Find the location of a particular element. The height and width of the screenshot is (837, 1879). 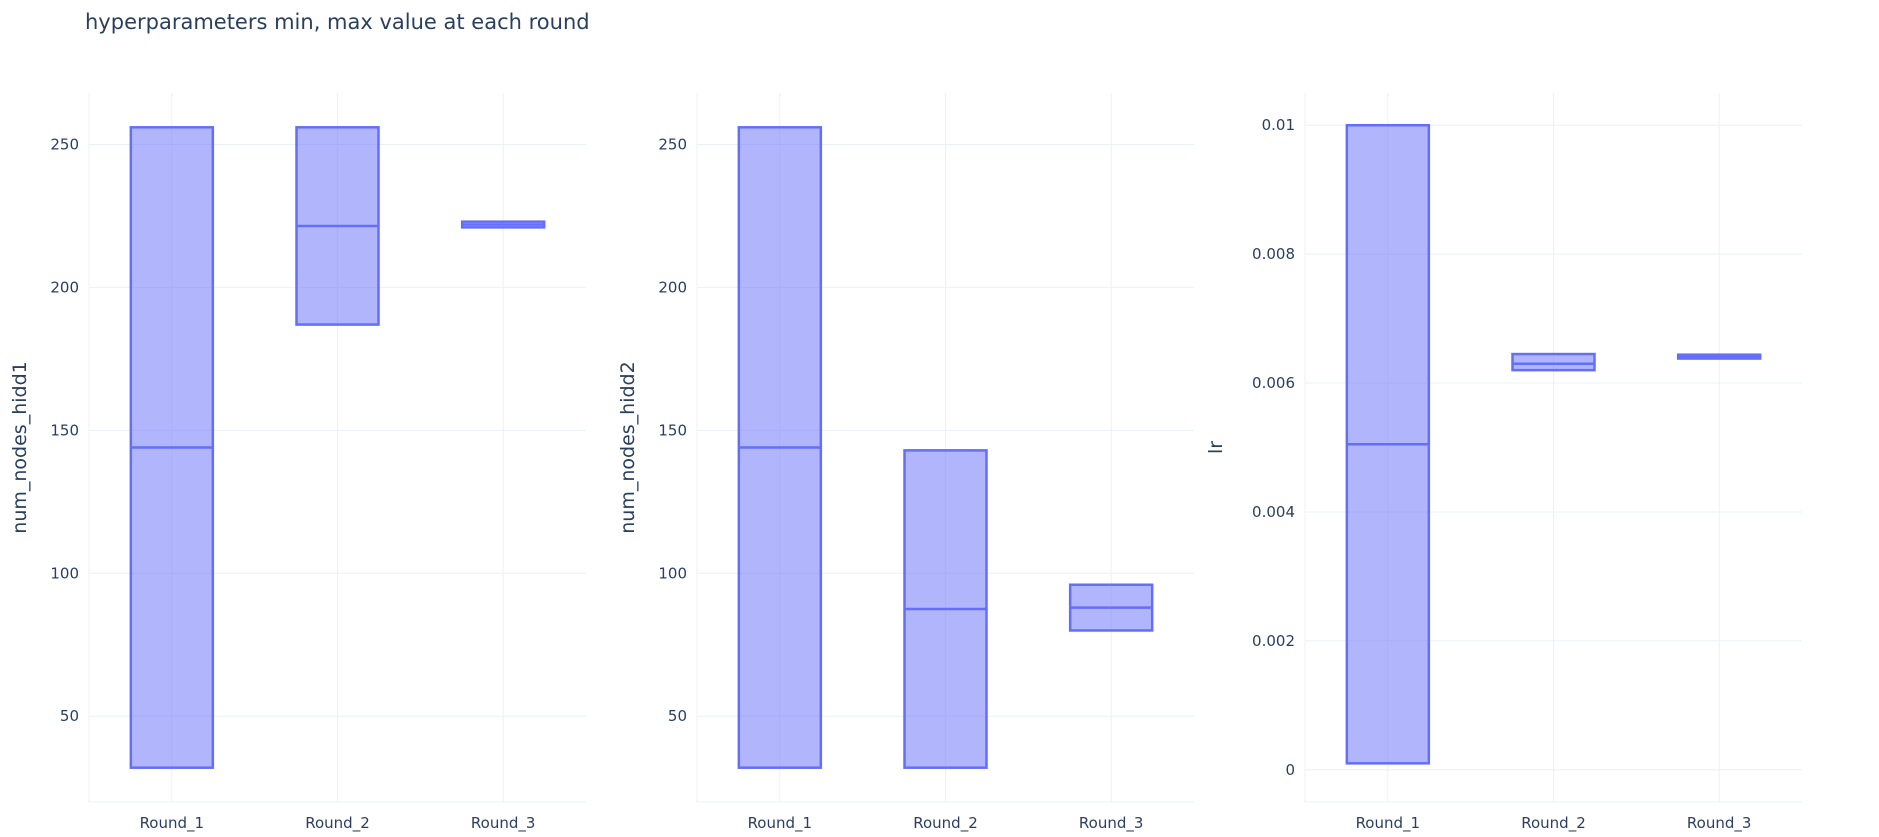

y-tick-label: 0.004 is located at coordinates (1273, 512).